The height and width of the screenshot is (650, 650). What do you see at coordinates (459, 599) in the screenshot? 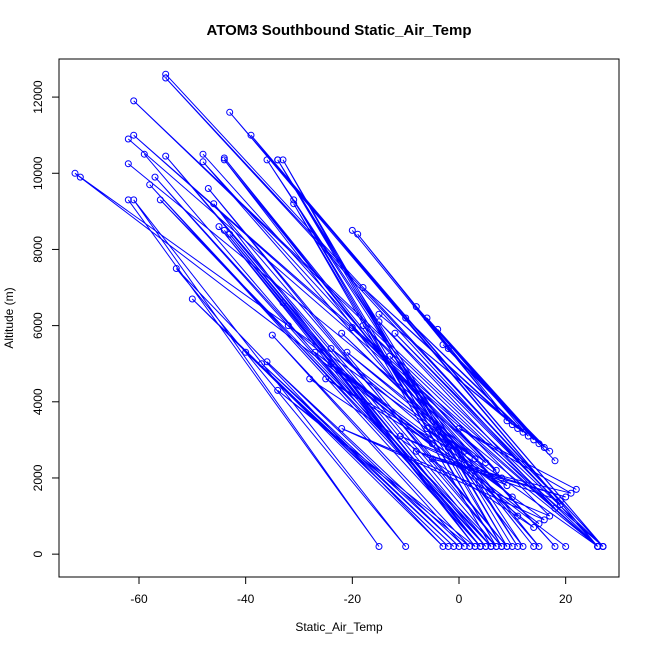
I see `x-tick-label: 0` at bounding box center [459, 599].